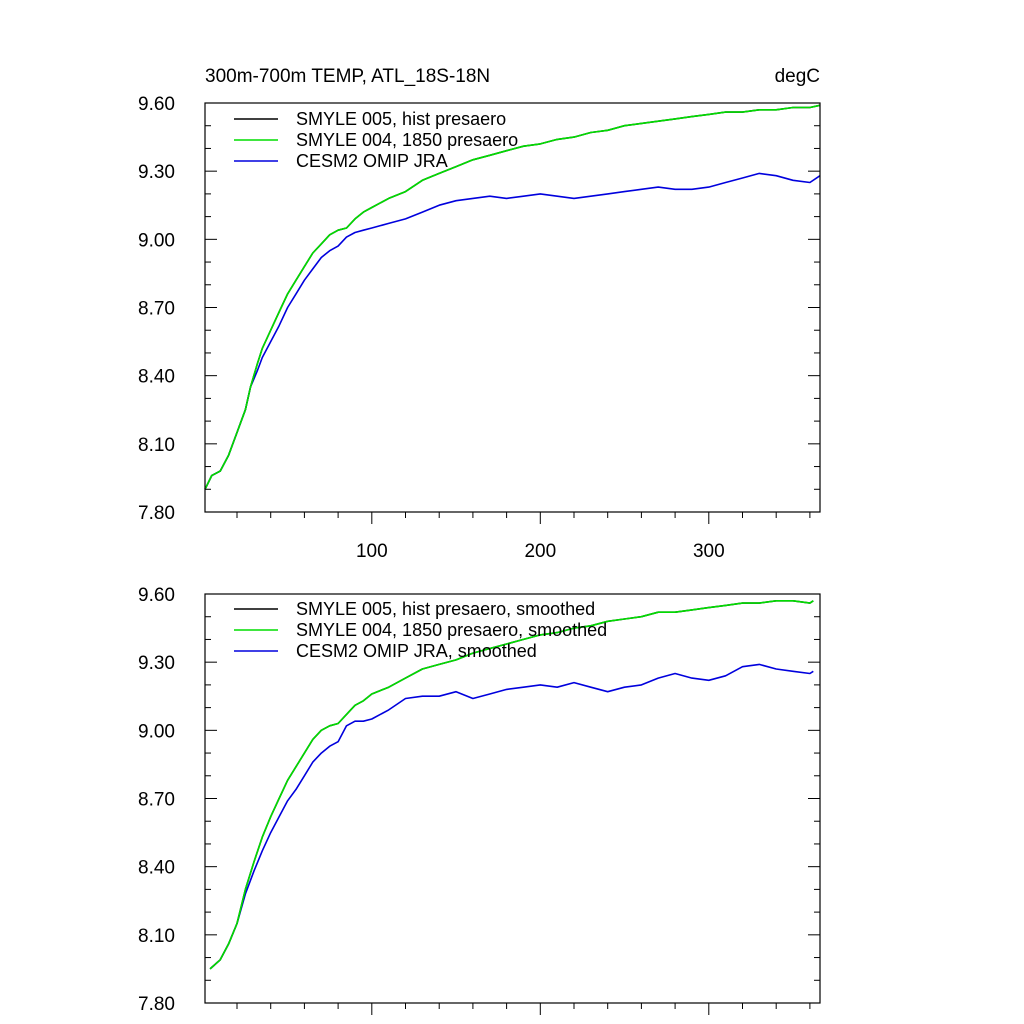  What do you see at coordinates (372, 161) in the screenshot?
I see `legend-label-3: CESM2 OMIP JRA` at bounding box center [372, 161].